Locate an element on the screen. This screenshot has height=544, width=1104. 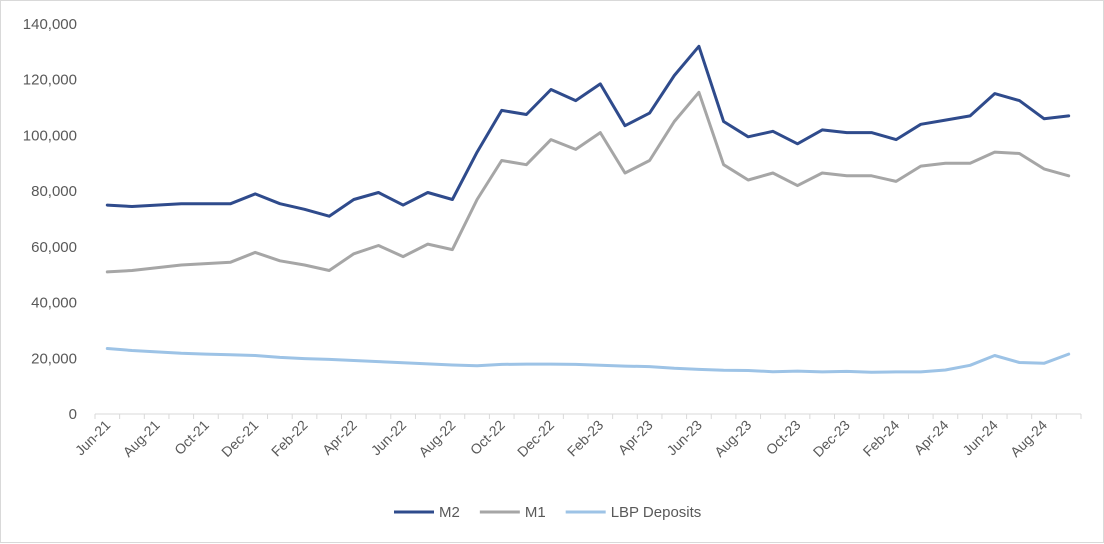
y-tick-label: 140,000 is located at coordinates (50, 24).